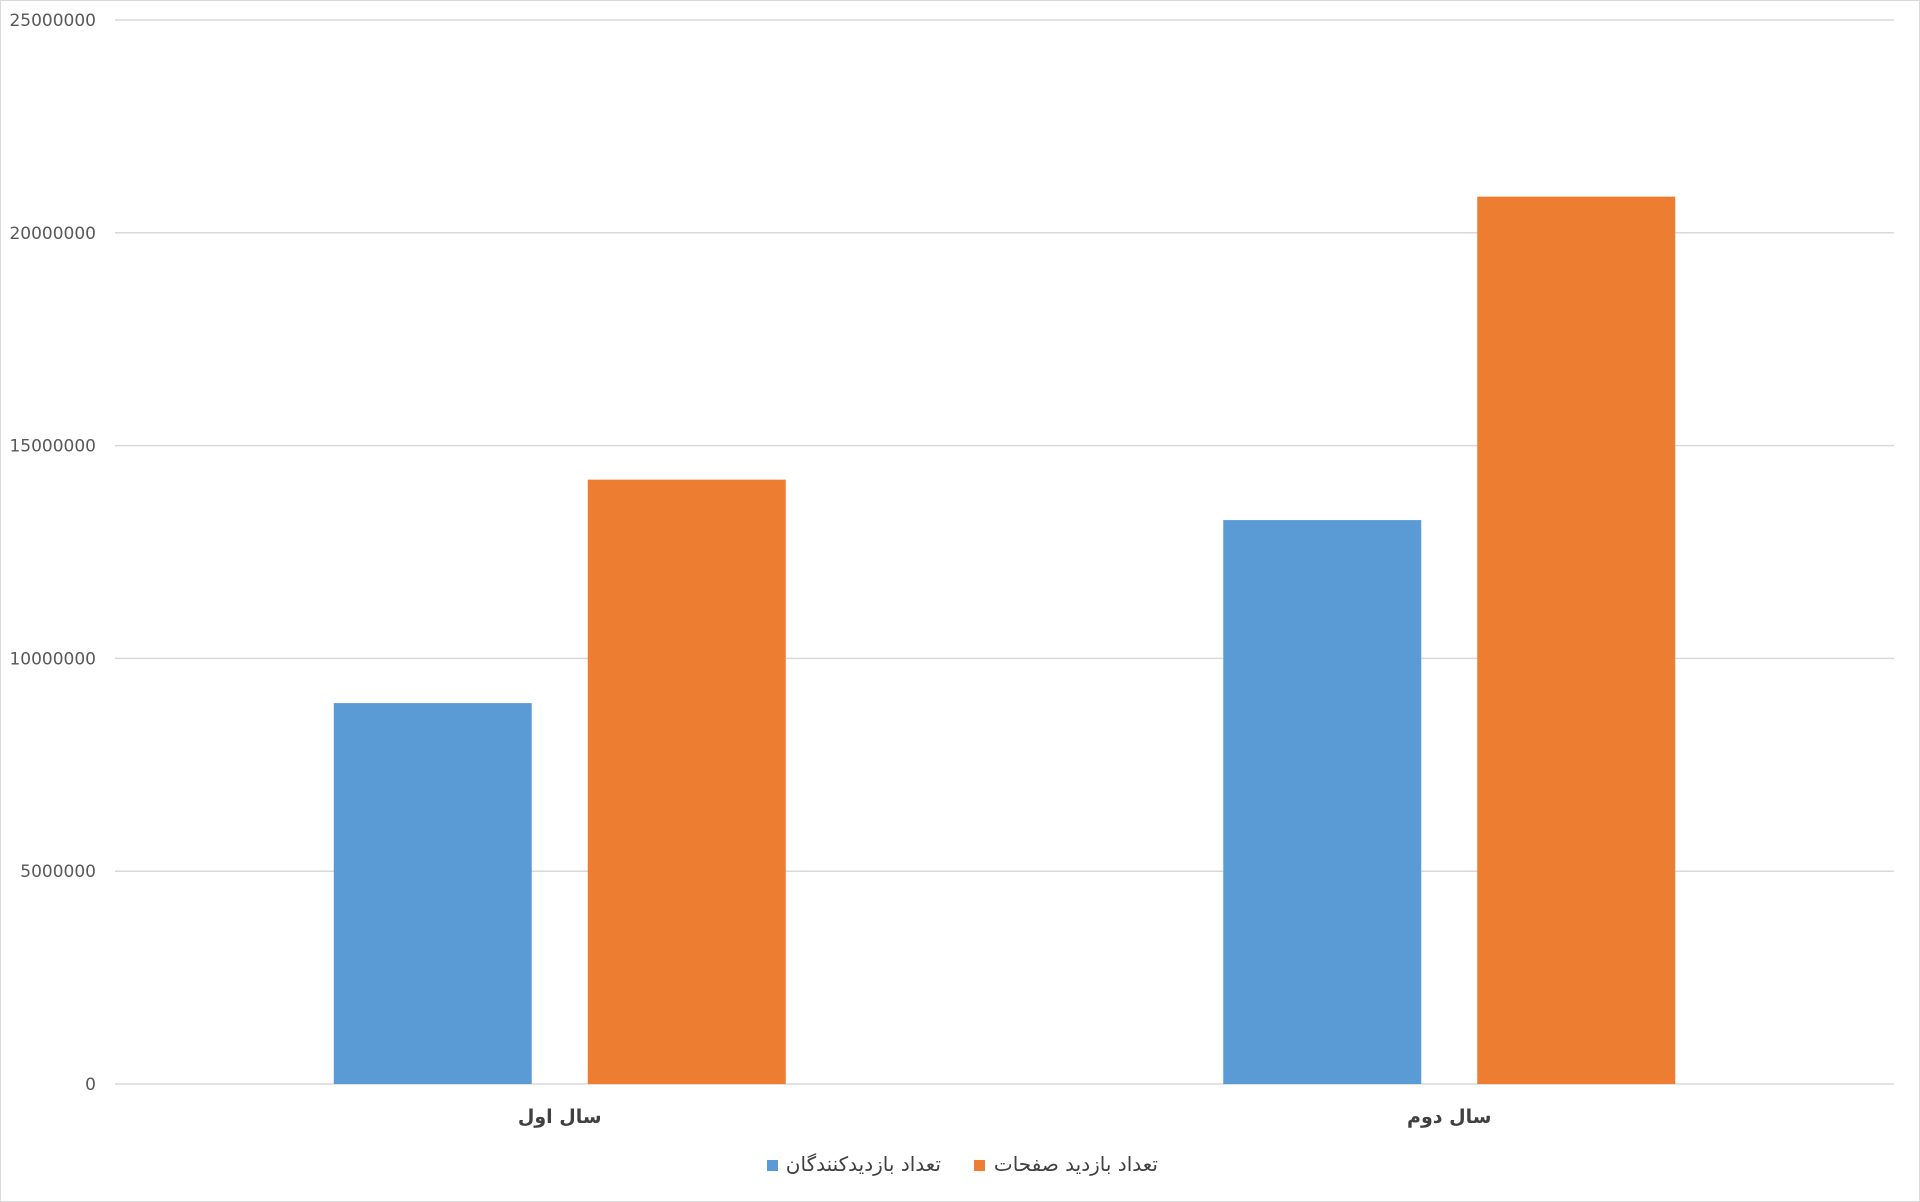  Describe the element at coordinates (52, 553) in the screenshot. I see `y-axis-tick-labels: 0 5000000 10000000 15000000 20000000 25000000` at that location.